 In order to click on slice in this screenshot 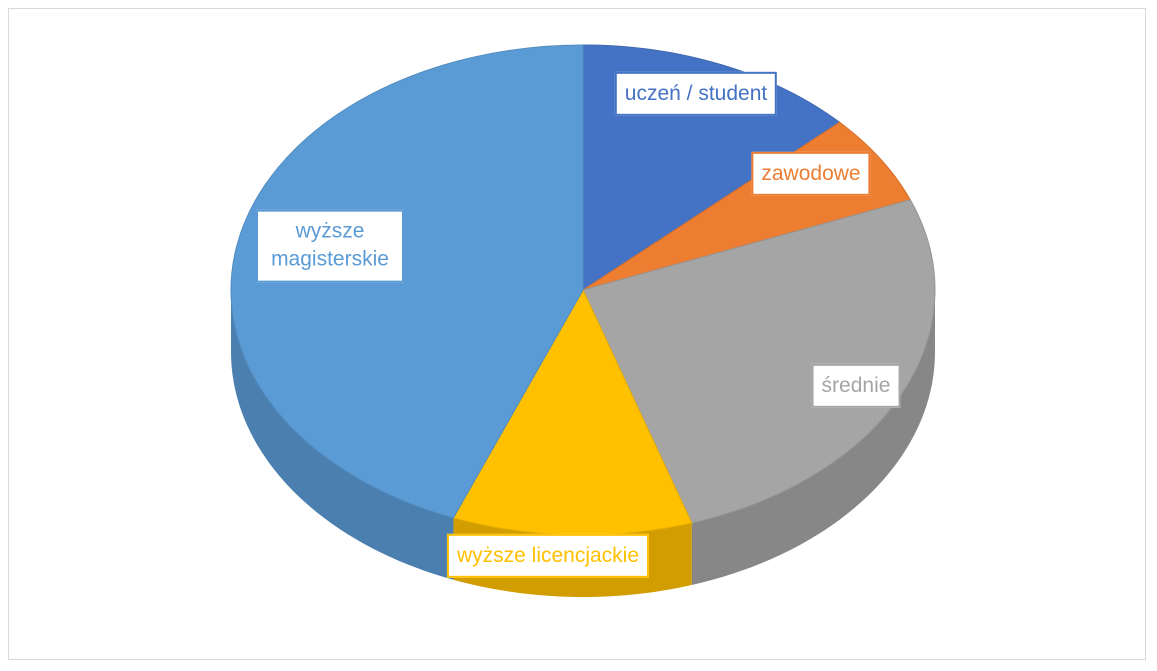, I will do `click(759, 361)`.